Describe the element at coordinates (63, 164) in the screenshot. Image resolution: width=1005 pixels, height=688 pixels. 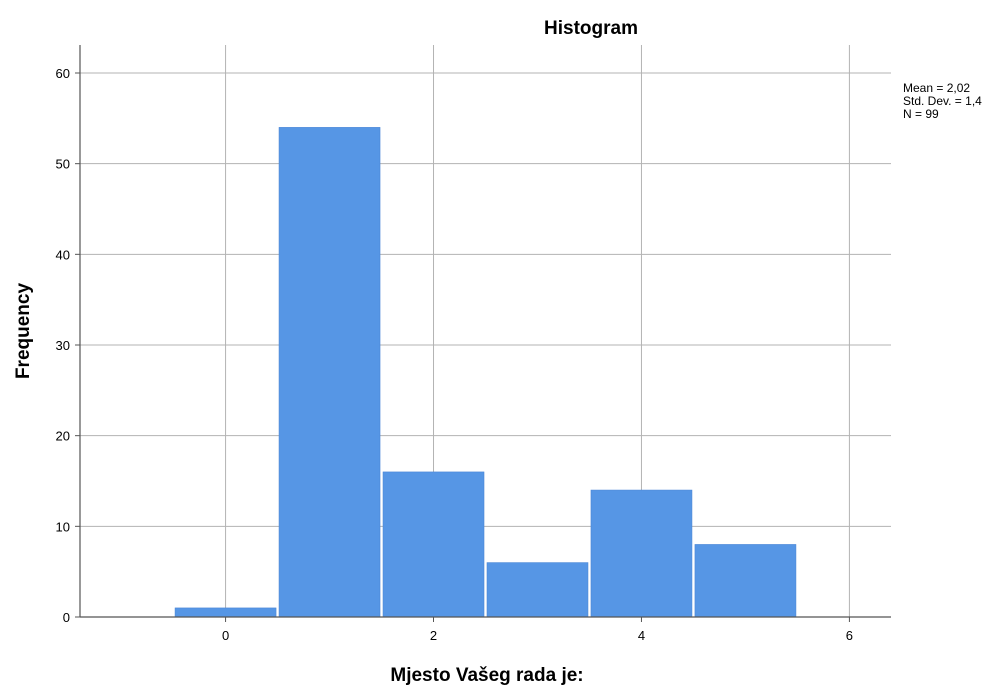
I see `y-tick-label: 50` at that location.